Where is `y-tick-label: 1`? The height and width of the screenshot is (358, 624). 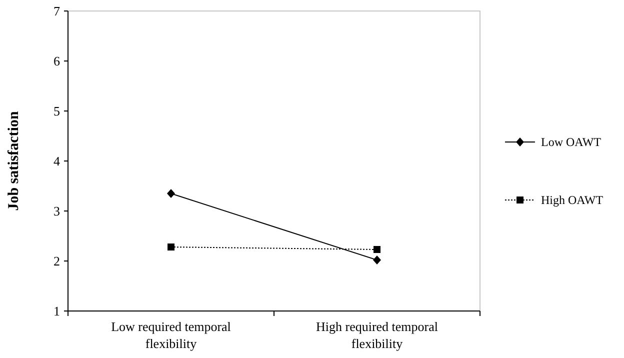 y-tick-label: 1 is located at coordinates (57, 311).